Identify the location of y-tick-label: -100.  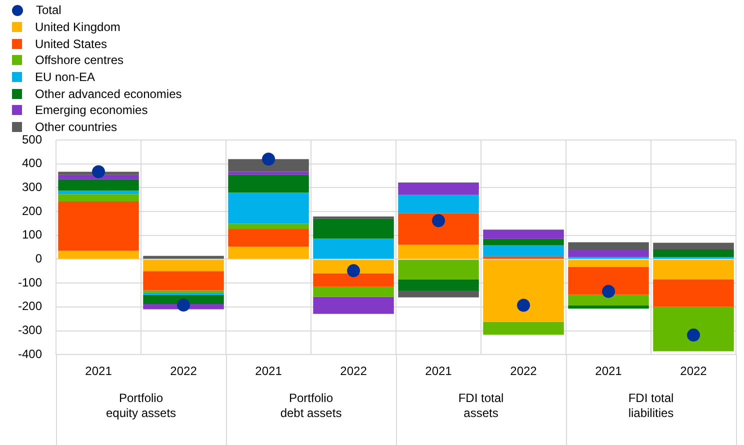
(30, 282).